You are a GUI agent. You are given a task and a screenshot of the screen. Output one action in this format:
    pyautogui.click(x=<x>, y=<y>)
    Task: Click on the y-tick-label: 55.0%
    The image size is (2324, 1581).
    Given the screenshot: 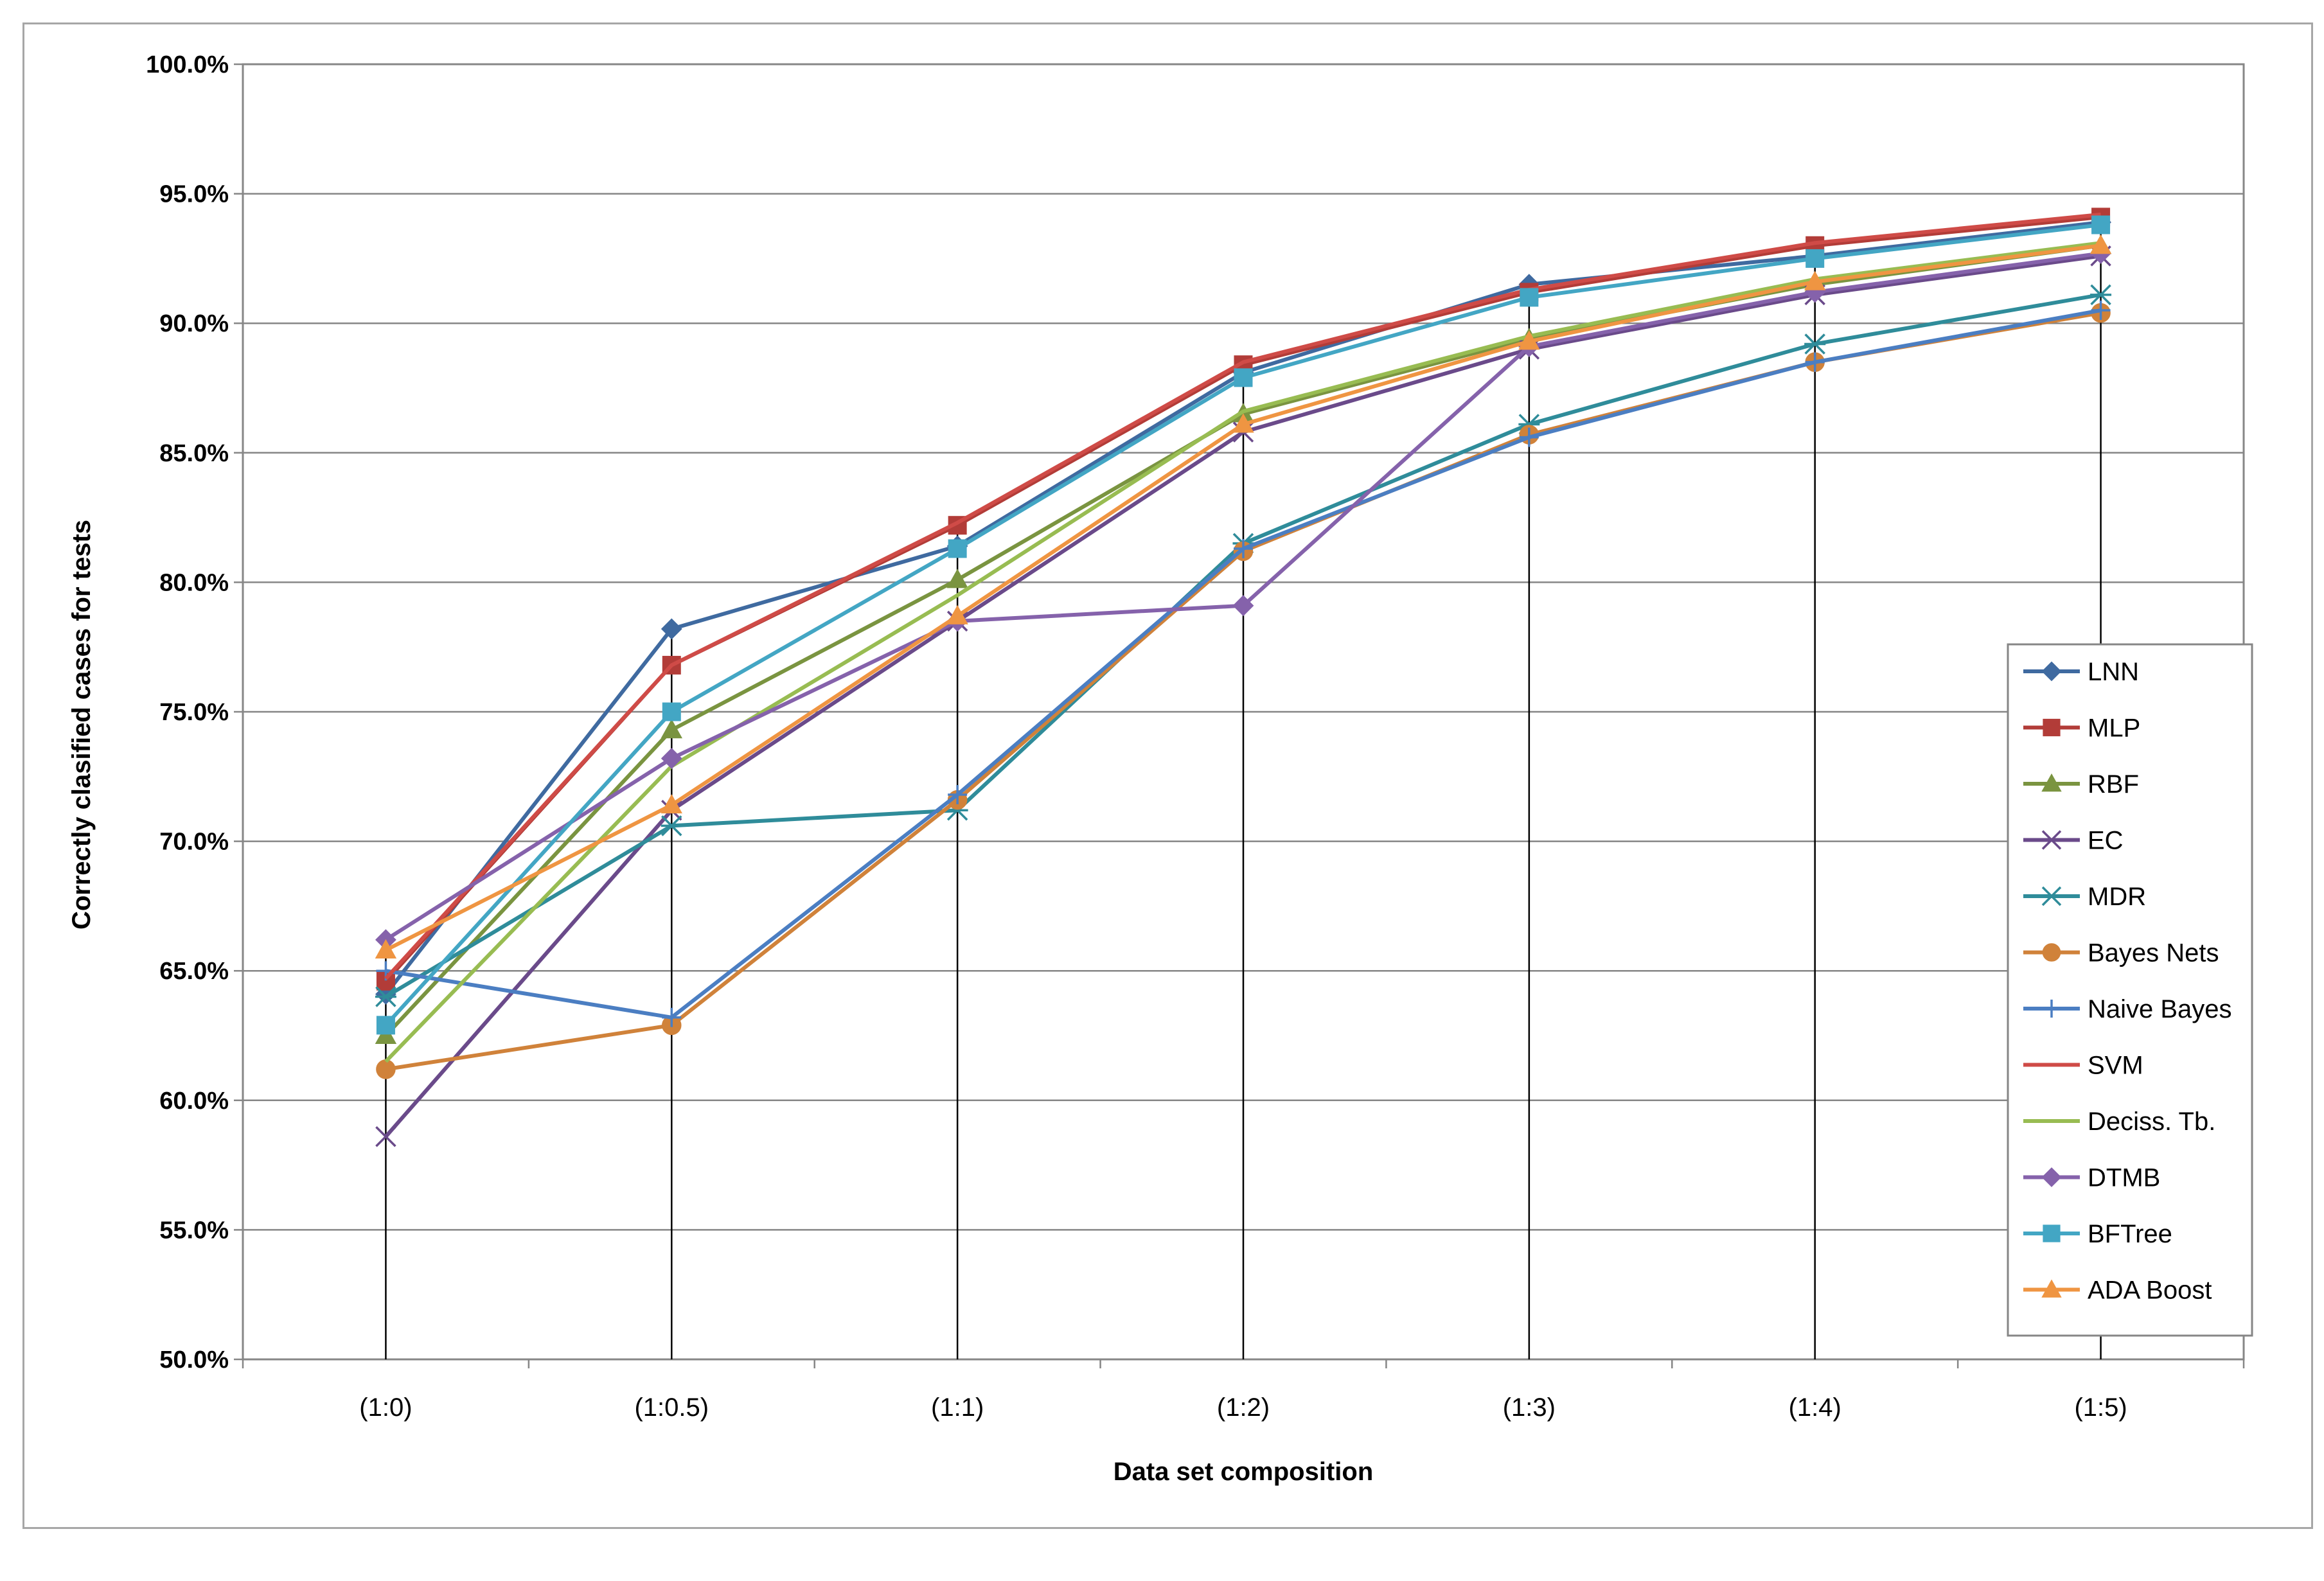 What is the action you would take?
    pyautogui.click(x=194, y=1230)
    